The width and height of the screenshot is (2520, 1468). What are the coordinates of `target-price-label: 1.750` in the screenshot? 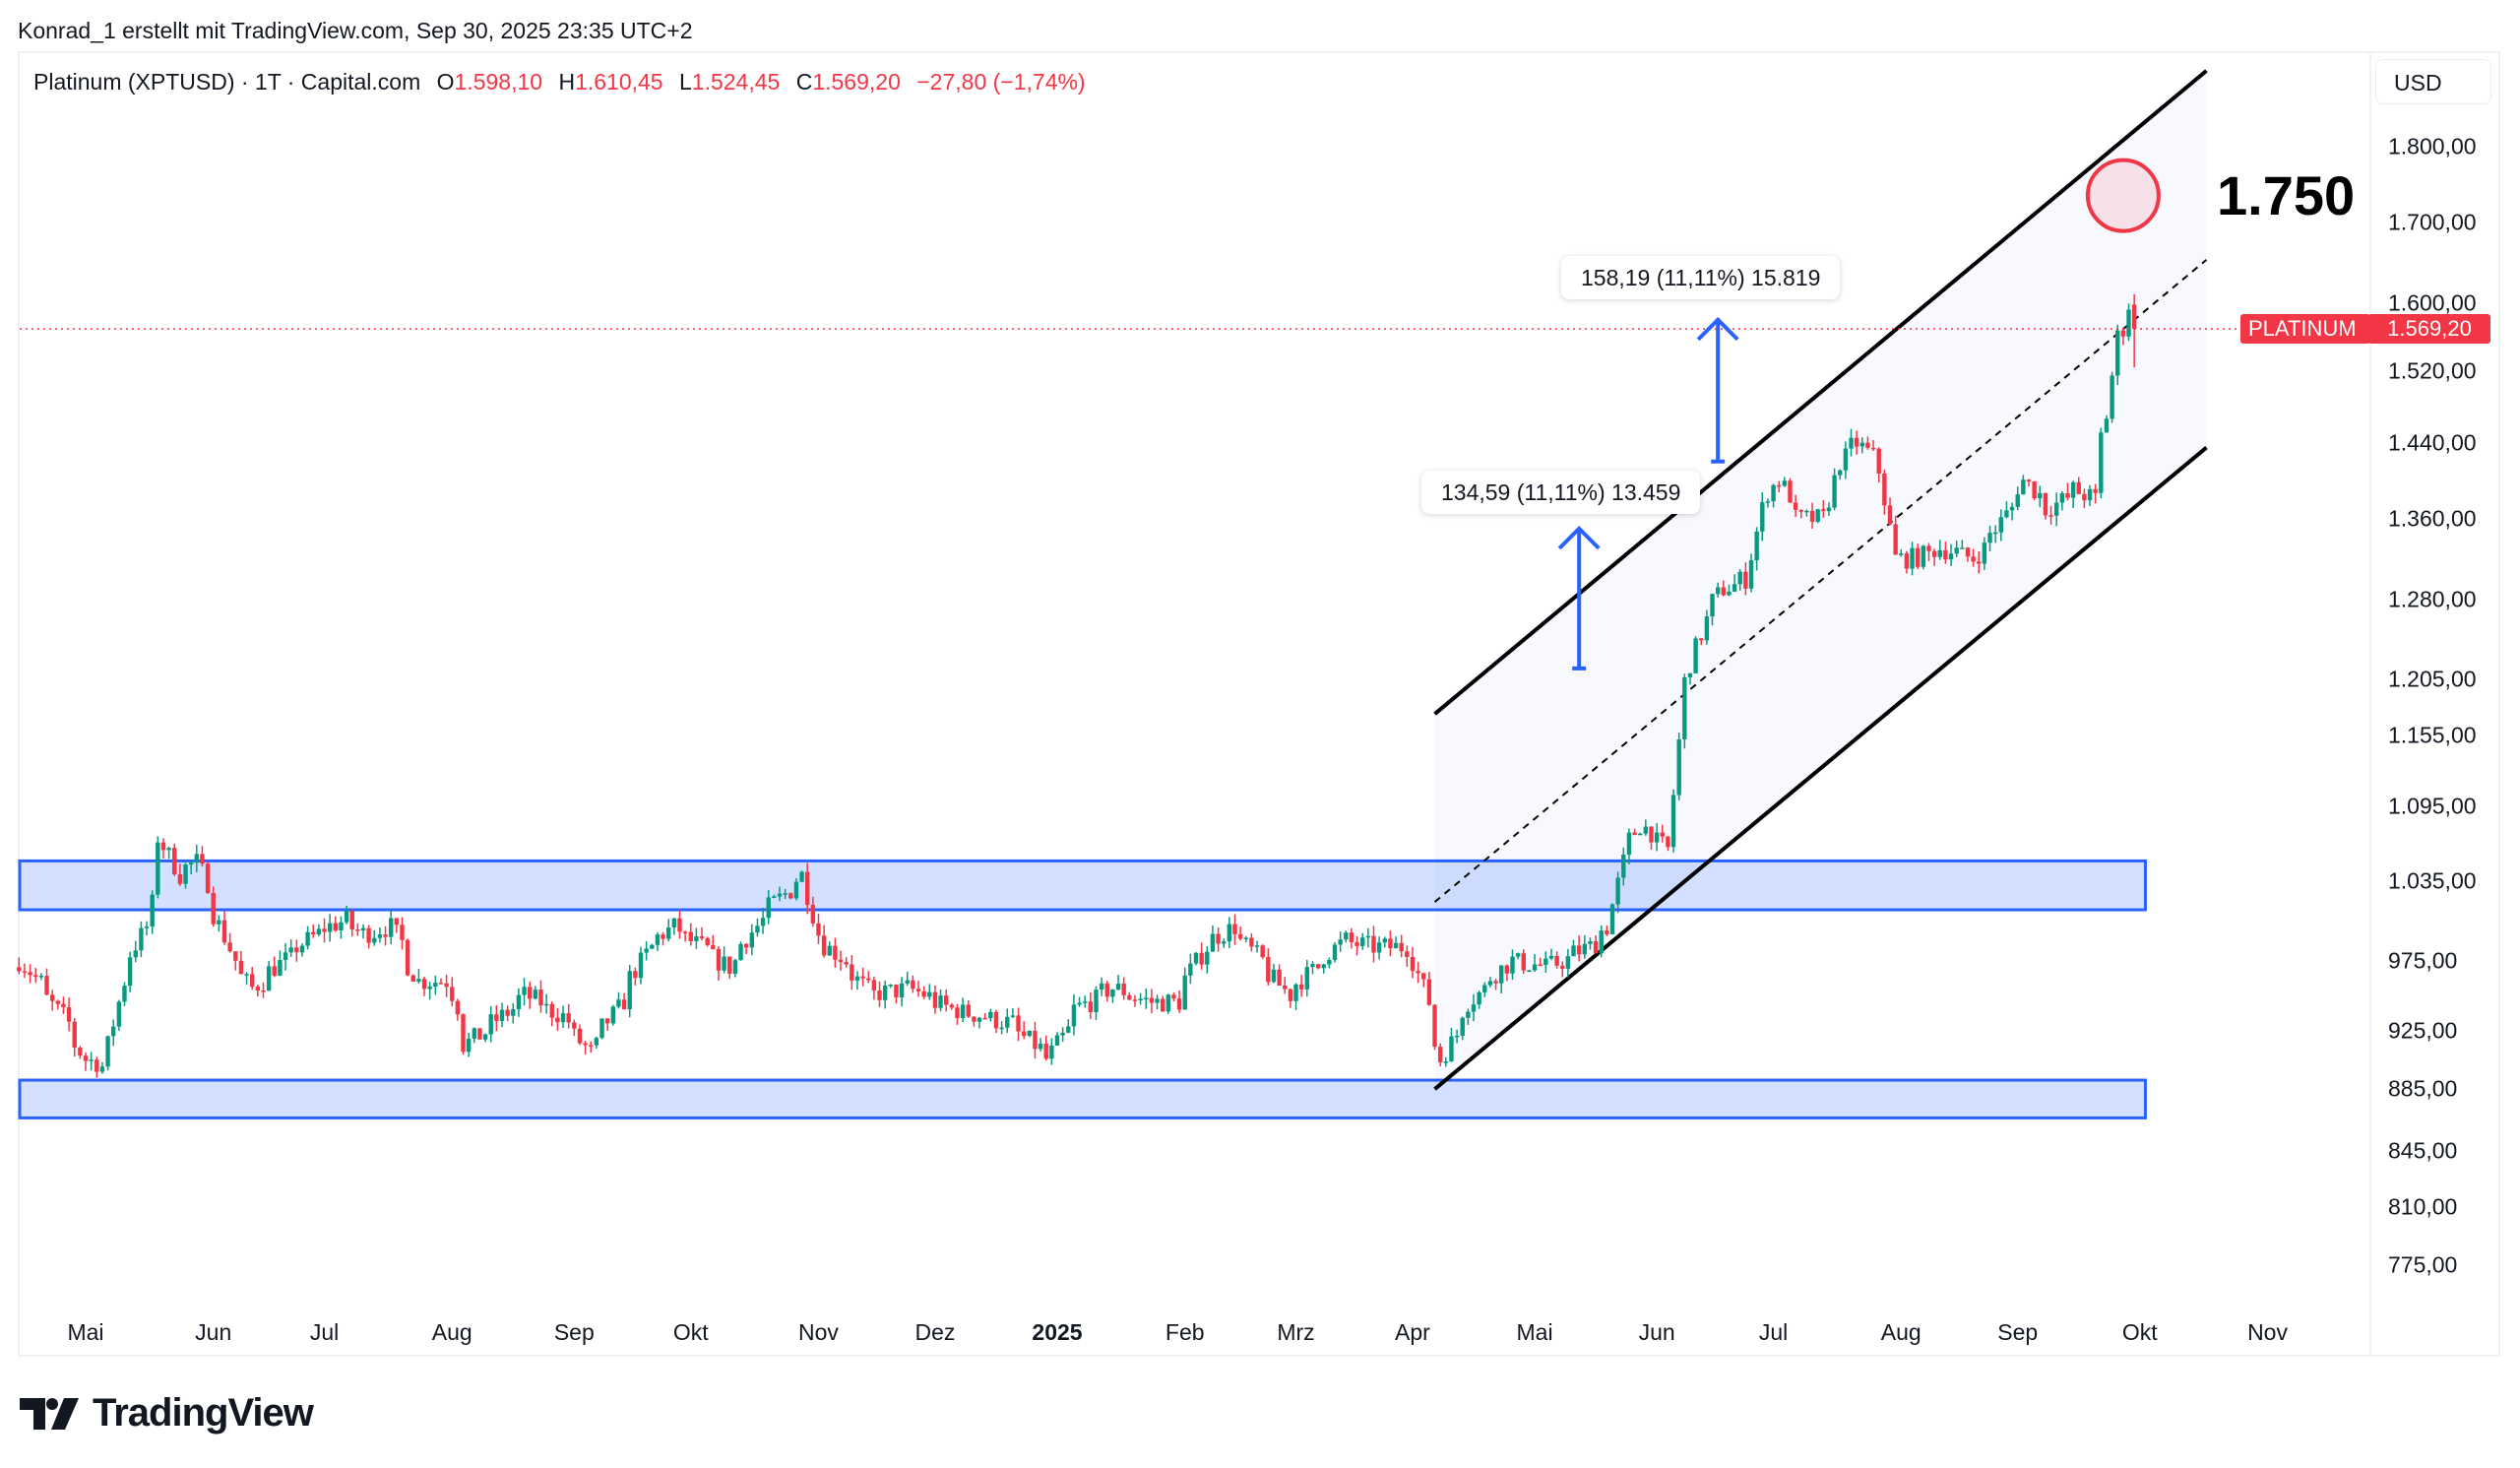 It's located at (2286, 195).